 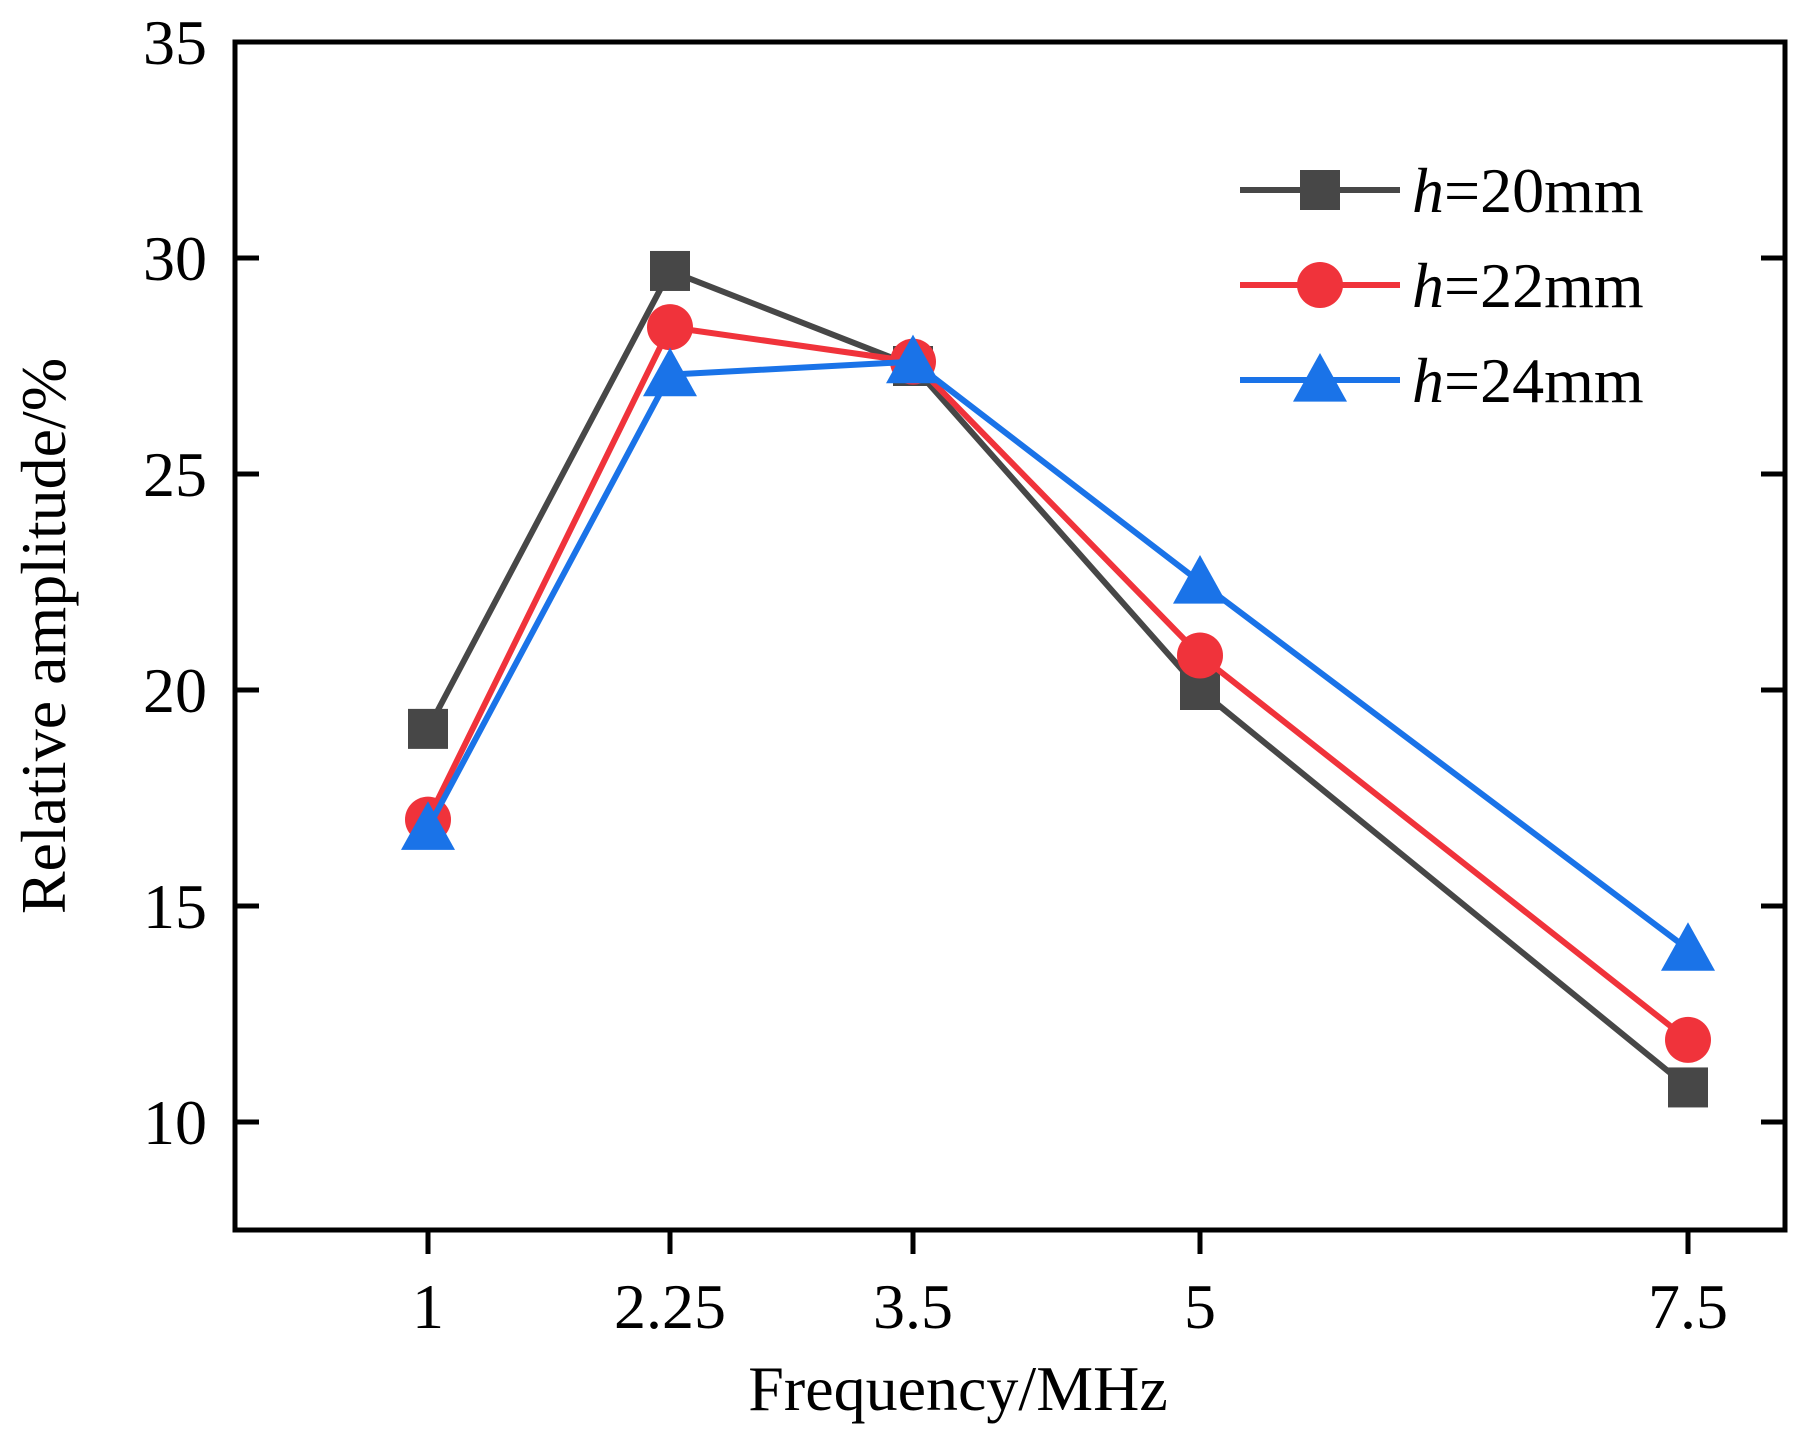 I want to click on y-tick-label: 15, so click(x=175, y=906).